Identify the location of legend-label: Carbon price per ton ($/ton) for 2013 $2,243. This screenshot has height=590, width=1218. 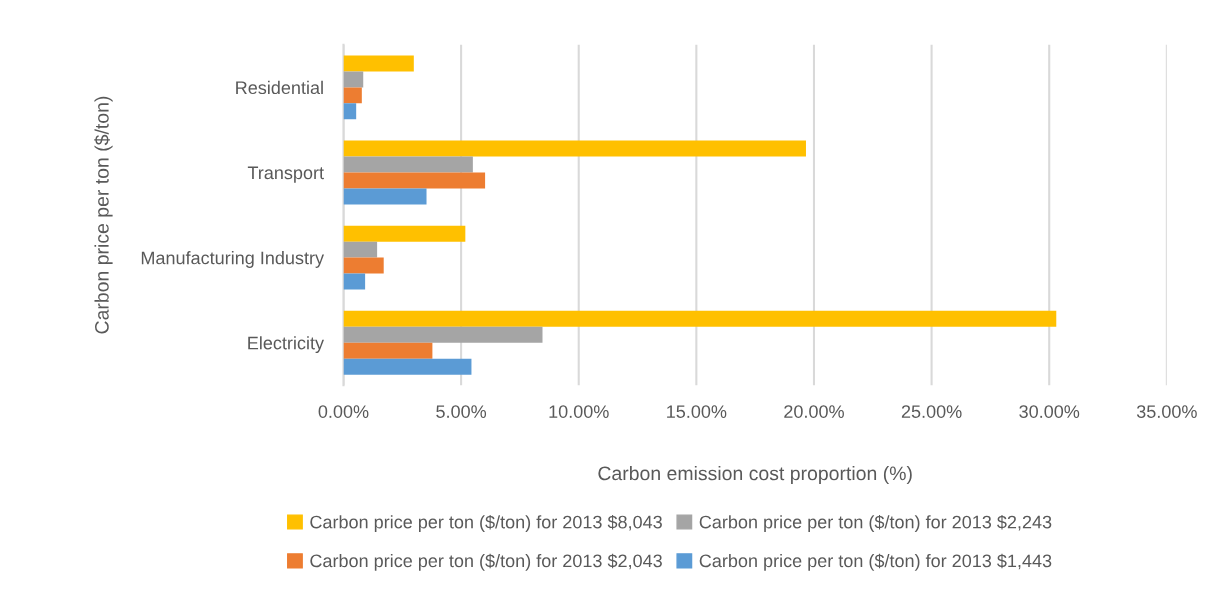
(875, 523).